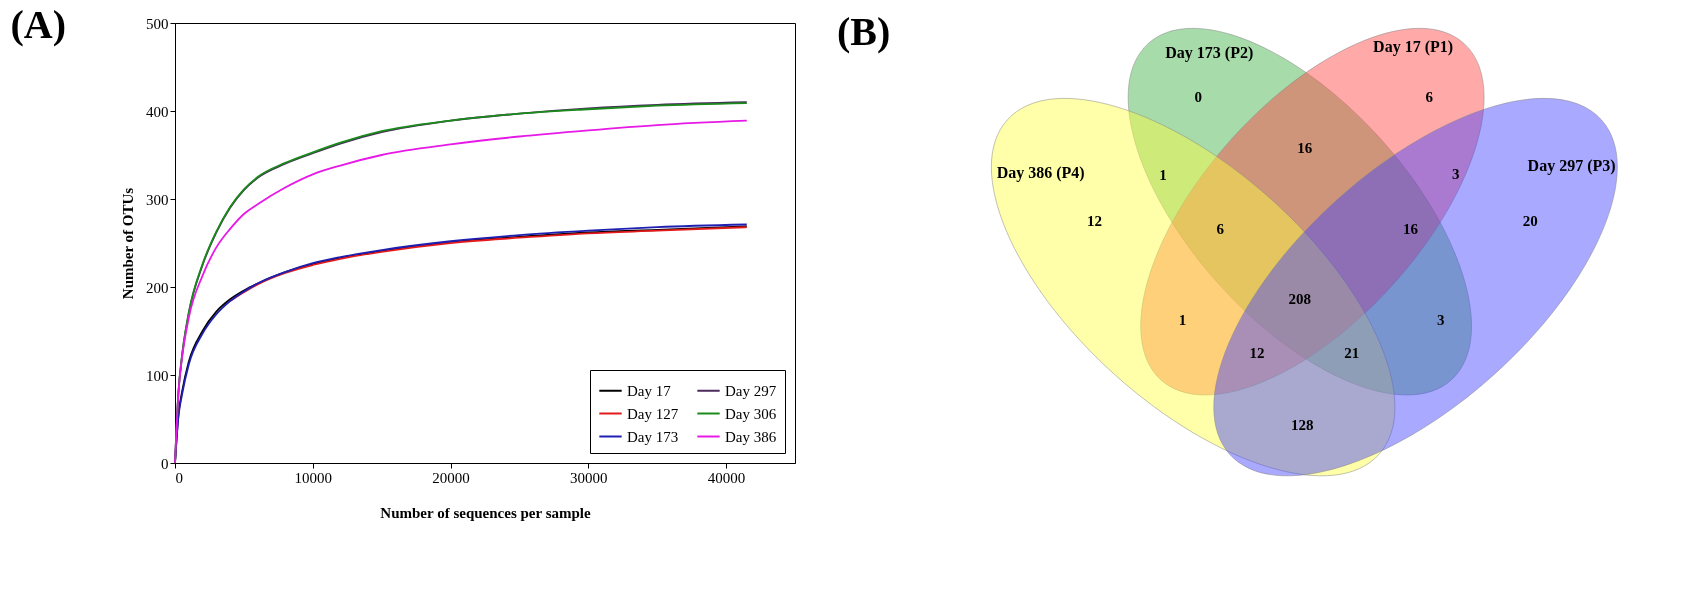  I want to click on y-tick-label: 400, so click(157, 111).